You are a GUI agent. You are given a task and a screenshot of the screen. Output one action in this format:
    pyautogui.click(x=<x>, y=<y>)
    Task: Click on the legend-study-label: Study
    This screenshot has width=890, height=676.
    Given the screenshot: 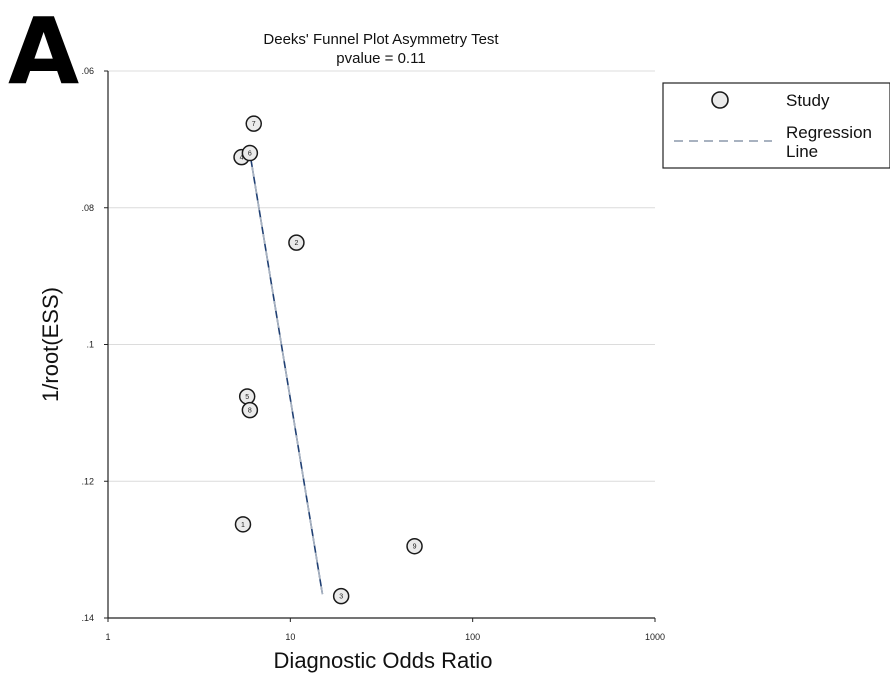 What is the action you would take?
    pyautogui.click(x=808, y=100)
    